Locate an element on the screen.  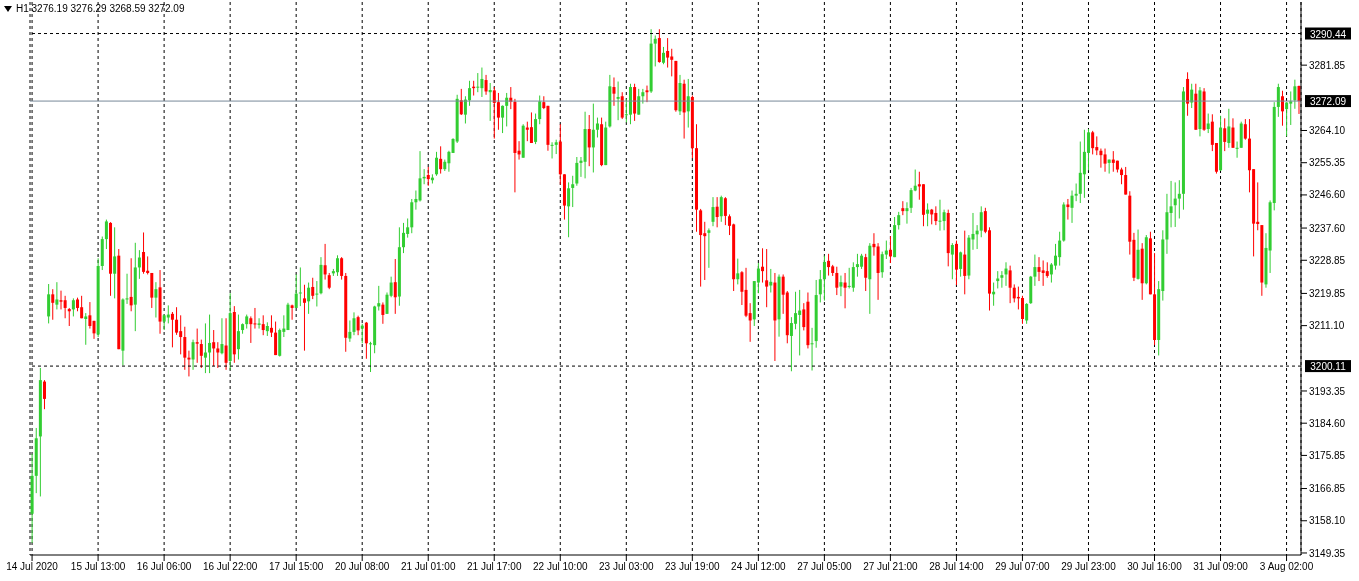
x-tick-label: 28 Jul 14:00 is located at coordinates (957, 567).